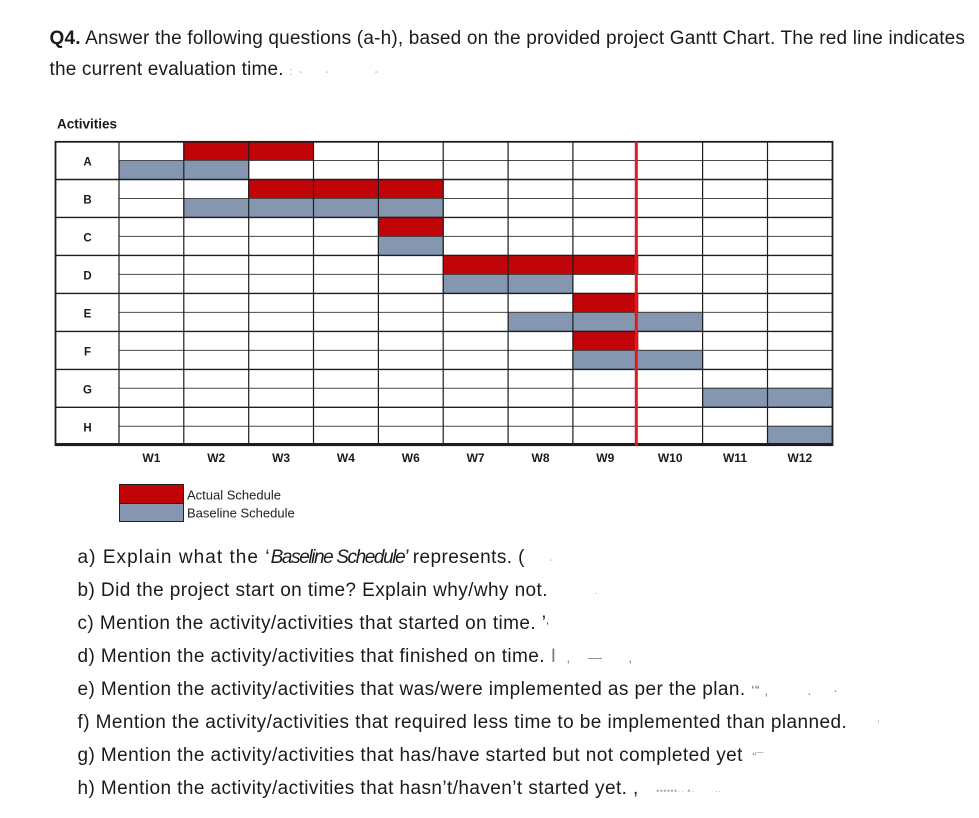 The image size is (979, 818). What do you see at coordinates (800, 458) in the screenshot?
I see `svg-text: W12` at bounding box center [800, 458].